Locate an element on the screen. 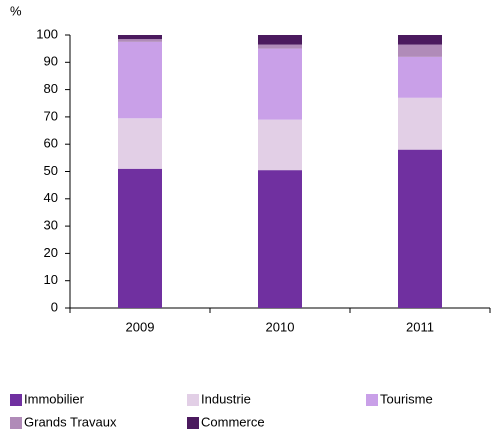  x-tick-label: 2009 is located at coordinates (140, 326).